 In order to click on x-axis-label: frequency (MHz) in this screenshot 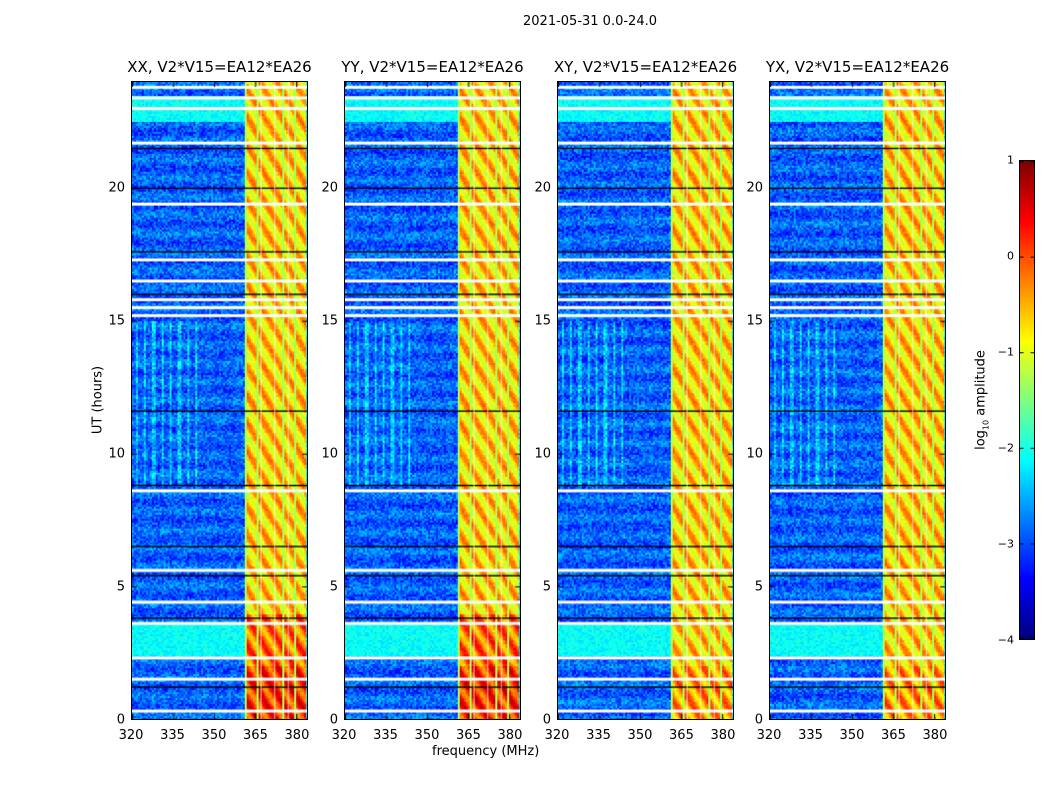, I will do `click(486, 751)`.